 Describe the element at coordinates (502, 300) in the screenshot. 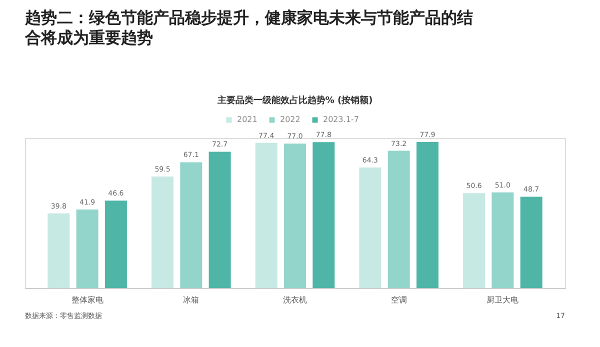

I see `x-tick-label: 厨卫大电` at that location.